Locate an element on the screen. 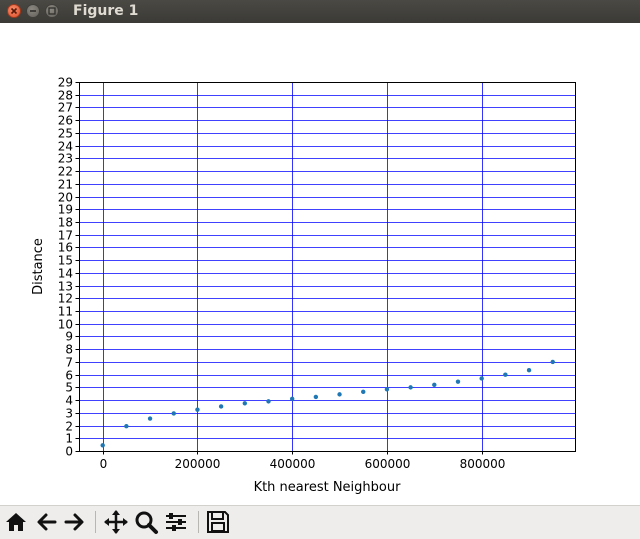 The image size is (640, 539). x-tick-label: 400000 is located at coordinates (293, 464).